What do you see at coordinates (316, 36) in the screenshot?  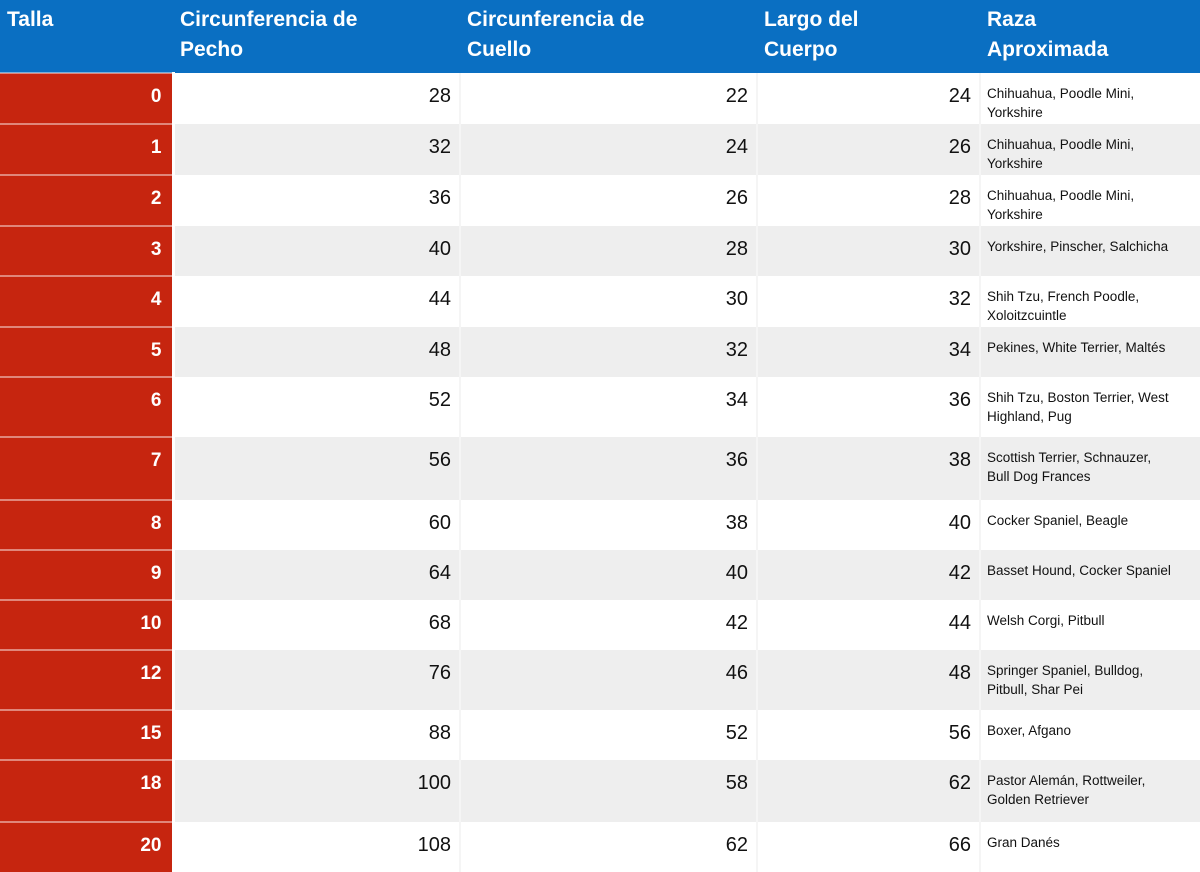 I see `column-header-pecho: Circunferencia de Pecho` at bounding box center [316, 36].